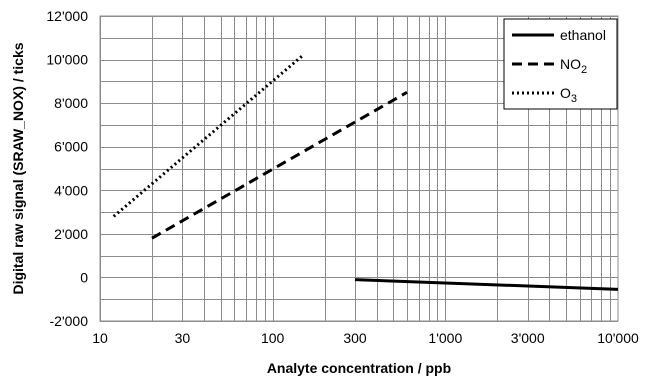  Describe the element at coordinates (355, 338) in the screenshot. I see `x-tick-label: 300` at that location.